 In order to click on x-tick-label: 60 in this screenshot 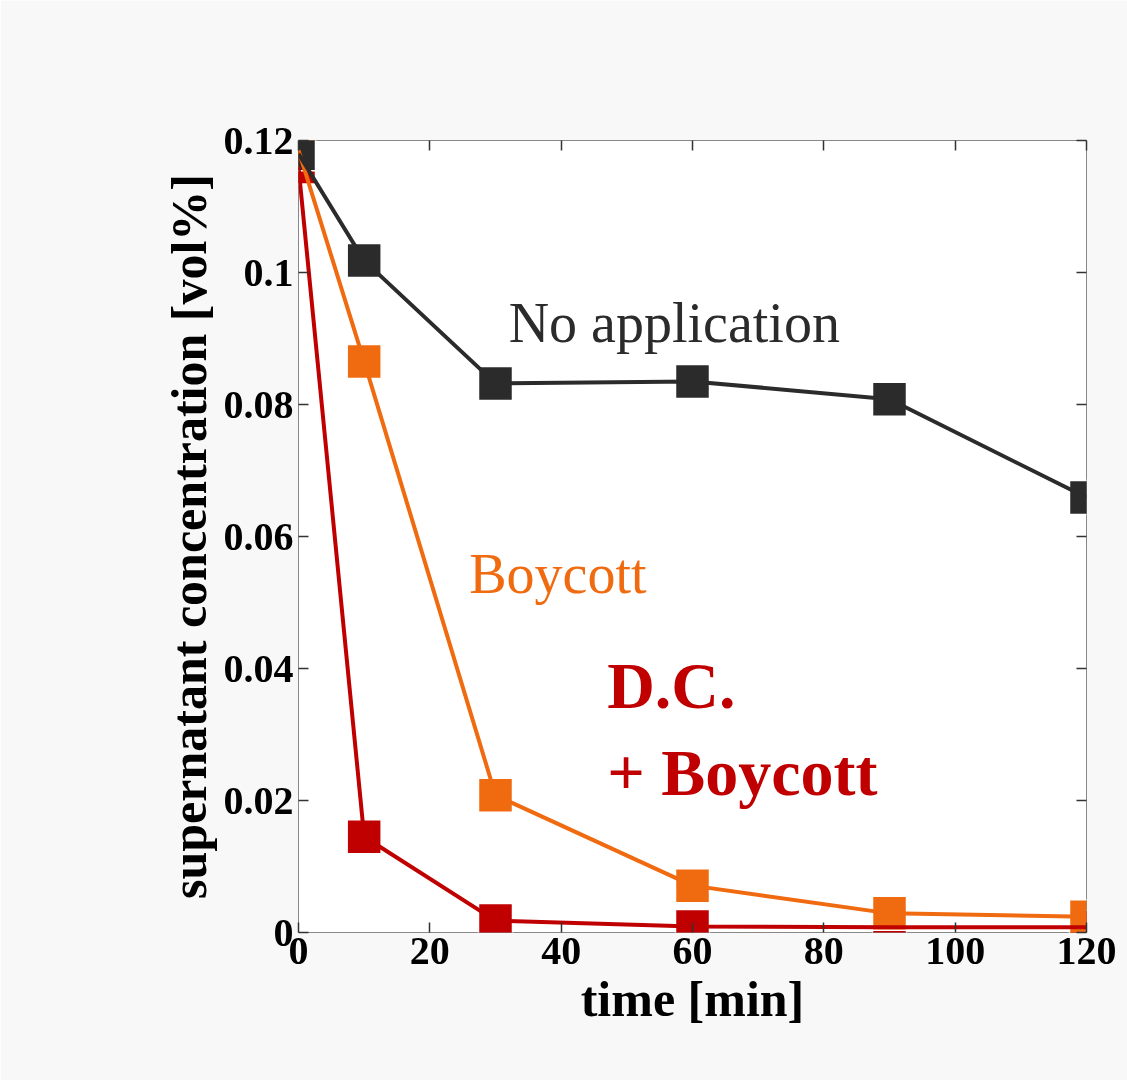, I will do `click(692, 950)`.